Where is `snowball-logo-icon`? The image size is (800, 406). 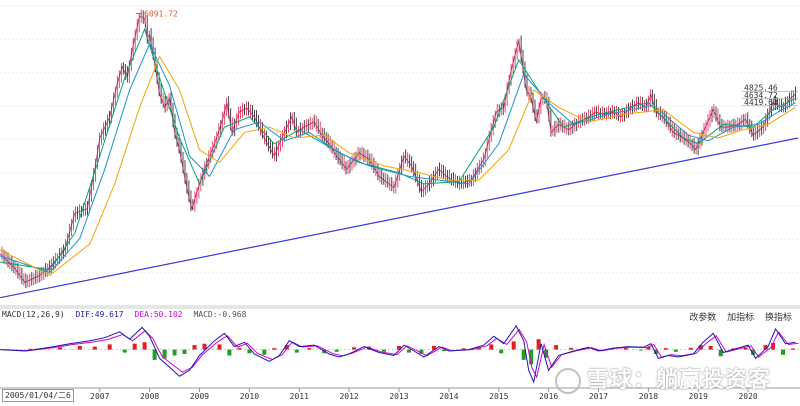 snowball-logo-icon is located at coordinates (568, 381).